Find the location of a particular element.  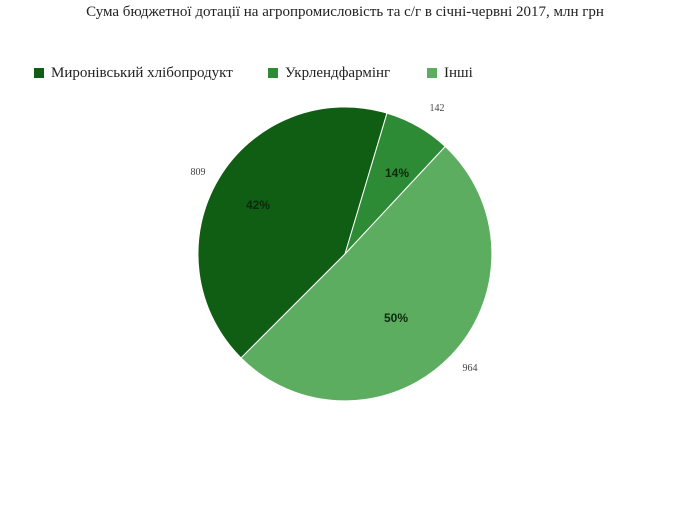

slice-percent-ukrlandfarming: 14% is located at coordinates (397, 173).